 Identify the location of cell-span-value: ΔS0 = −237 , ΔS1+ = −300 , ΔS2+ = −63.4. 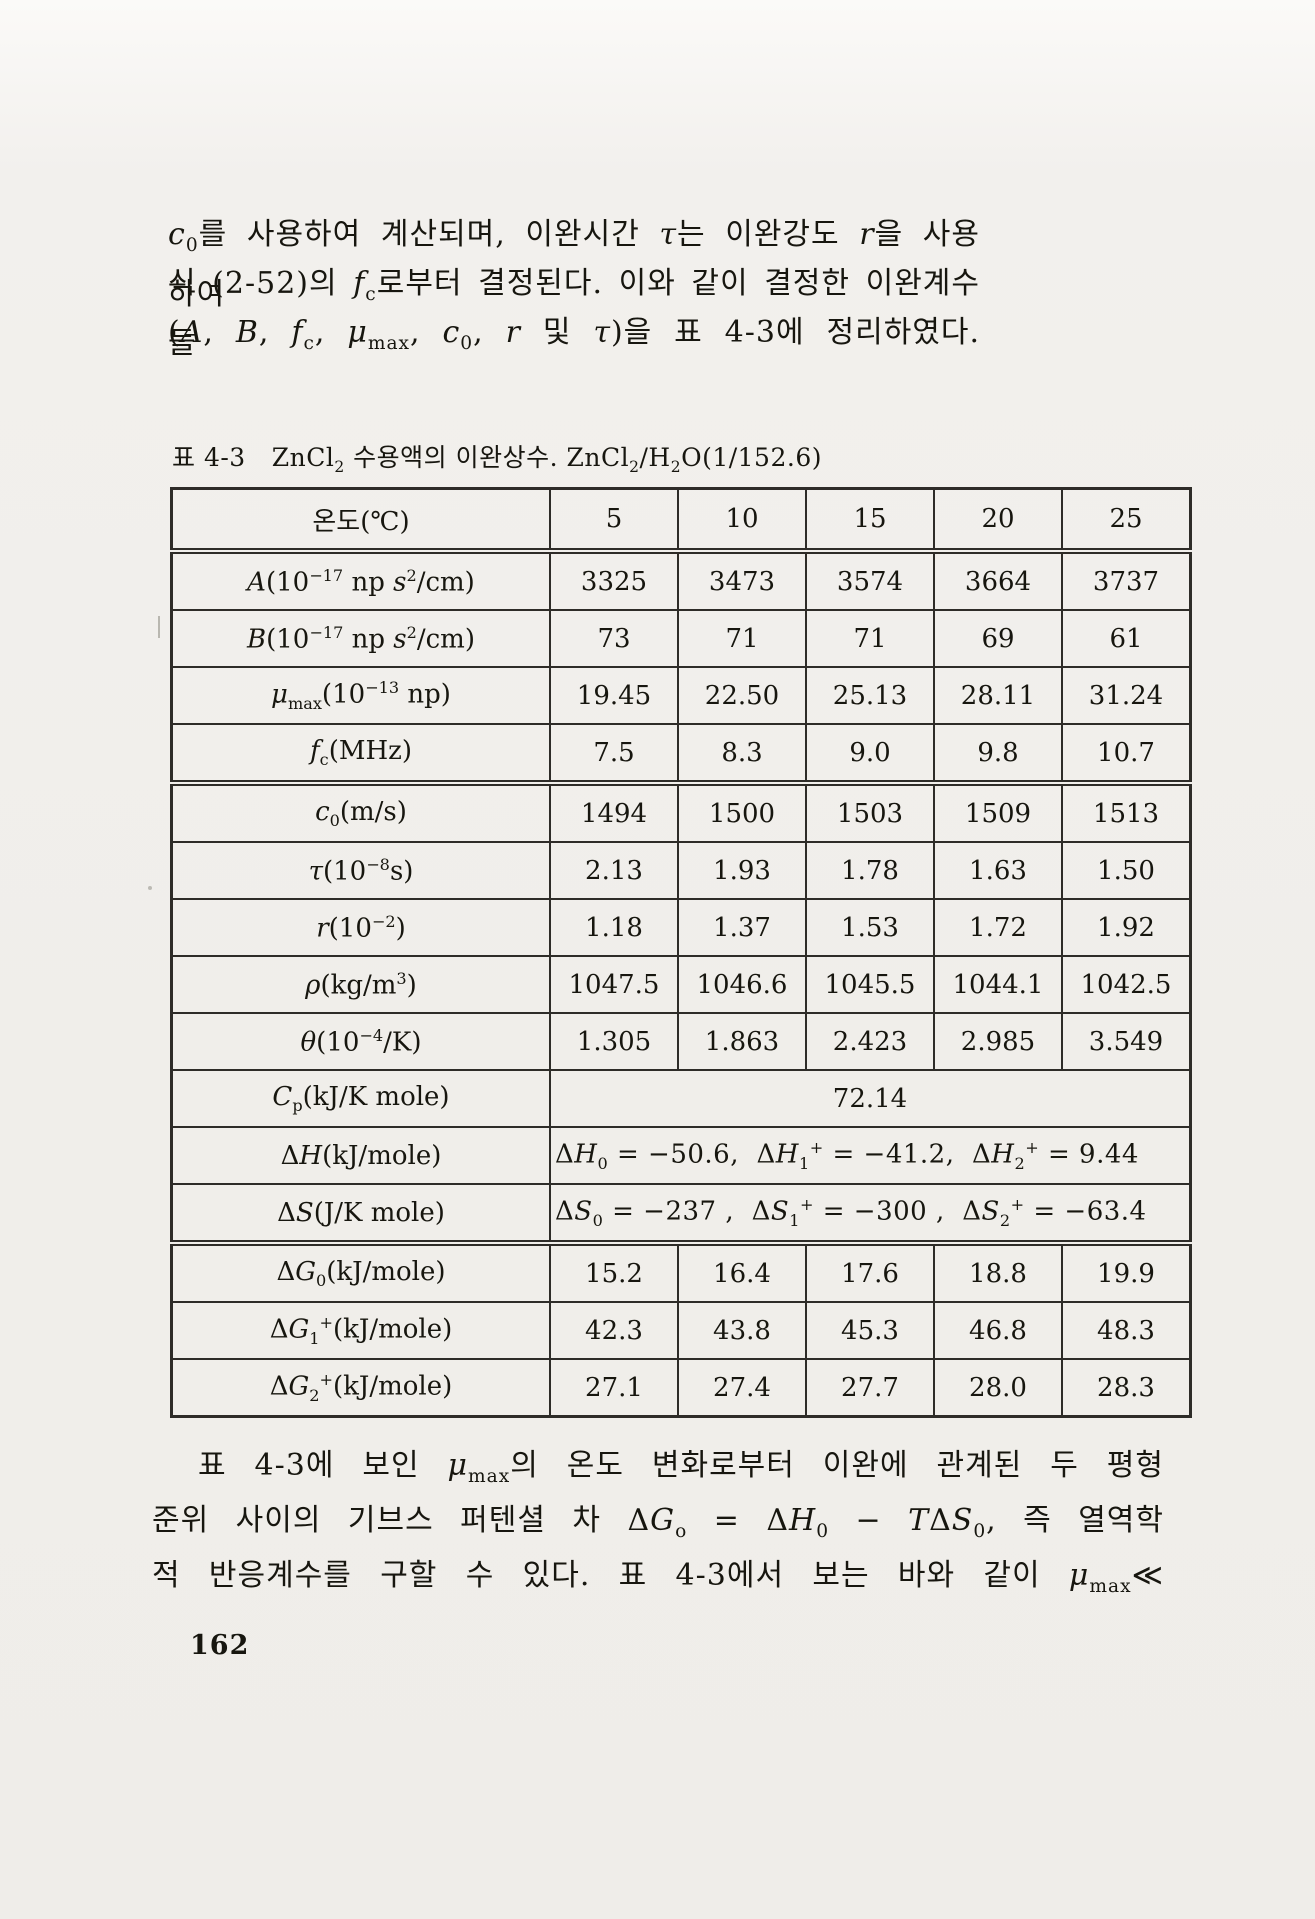
(870, 1213).